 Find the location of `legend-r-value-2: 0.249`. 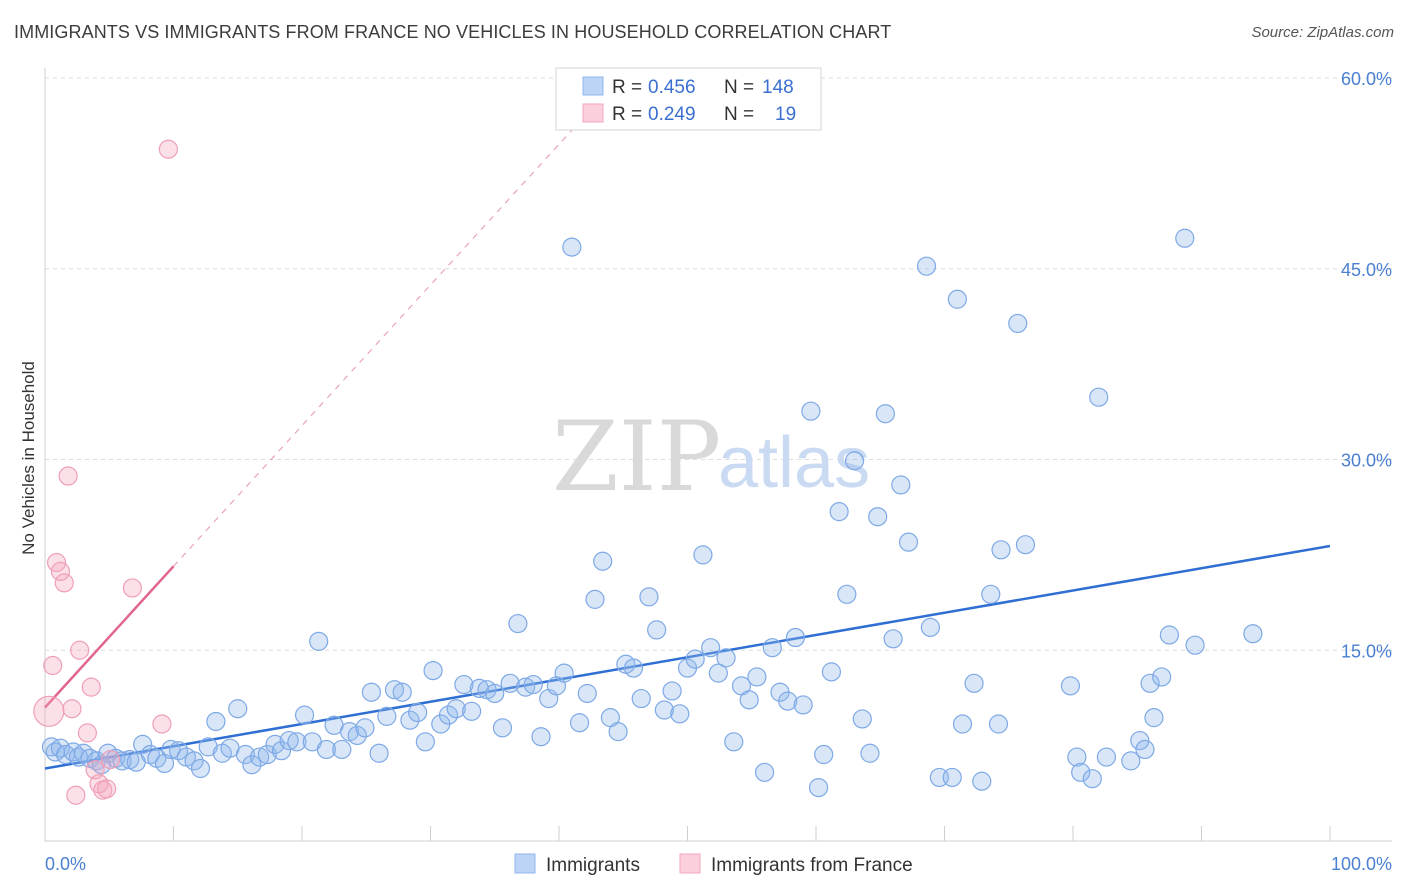

legend-r-value-2: 0.249 is located at coordinates (672, 114).